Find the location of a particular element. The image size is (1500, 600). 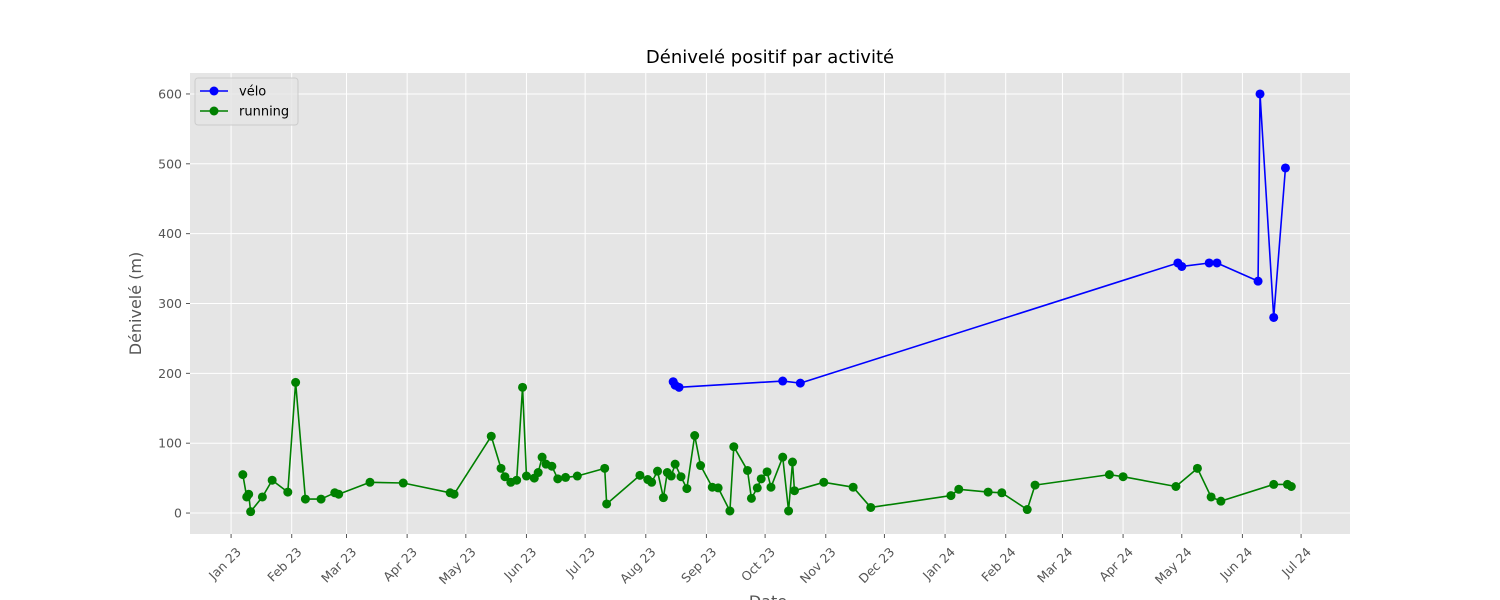

y-tick-label: 600 is located at coordinates (170, 93).